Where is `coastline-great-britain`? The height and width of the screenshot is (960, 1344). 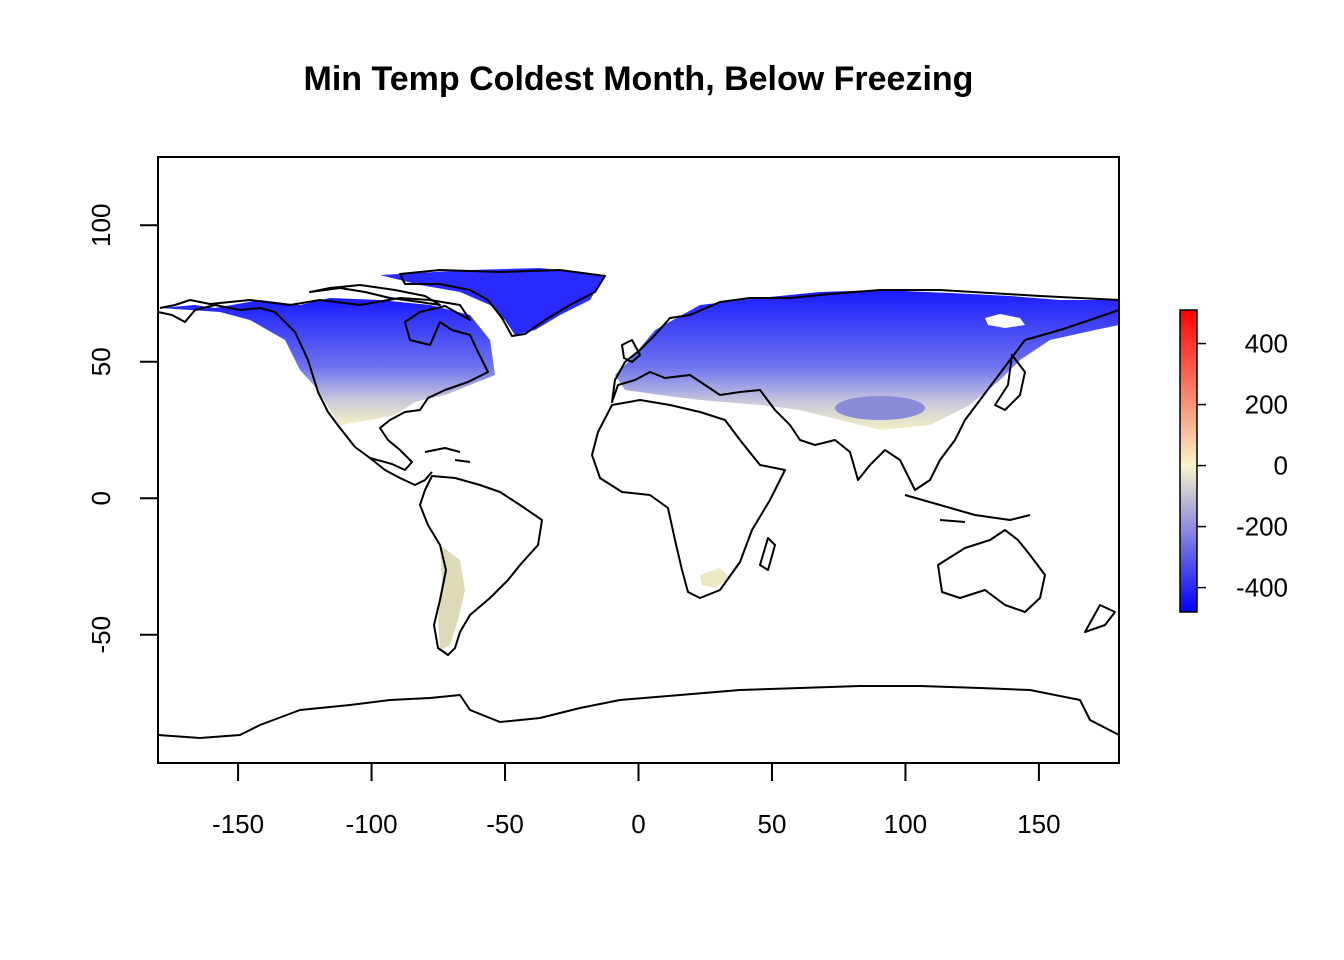 coastline-great-britain is located at coordinates (631, 351).